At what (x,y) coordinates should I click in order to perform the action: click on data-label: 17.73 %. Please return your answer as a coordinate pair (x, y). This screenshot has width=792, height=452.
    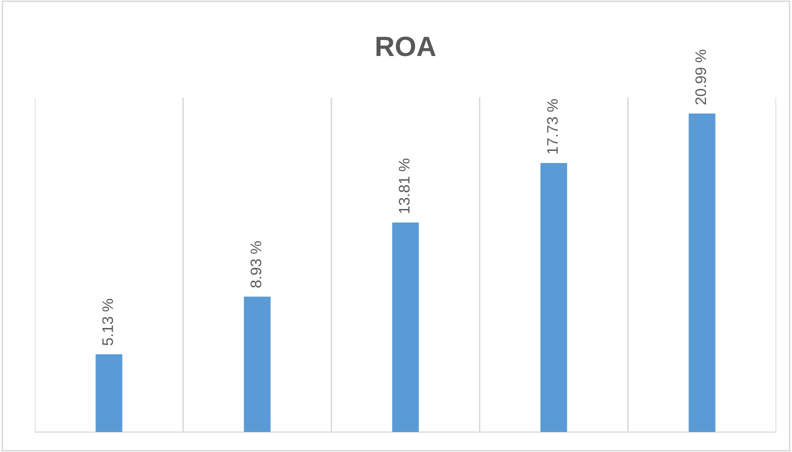
    Looking at the image, I should click on (552, 126).